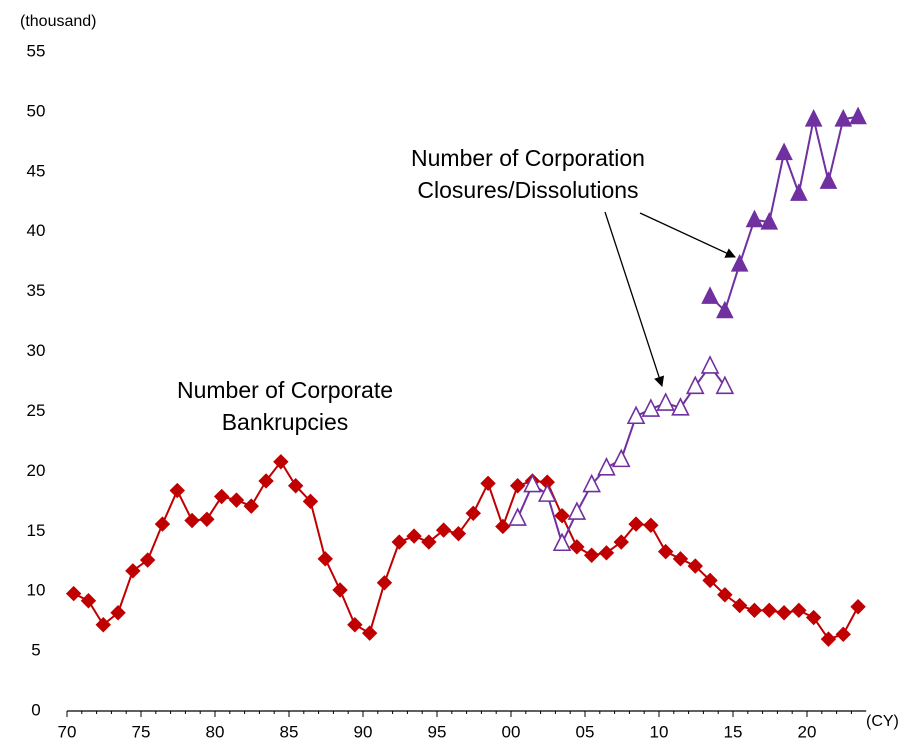 The width and height of the screenshot is (911, 746). Describe the element at coordinates (36, 410) in the screenshot. I see `y-tick-label: 25` at that location.